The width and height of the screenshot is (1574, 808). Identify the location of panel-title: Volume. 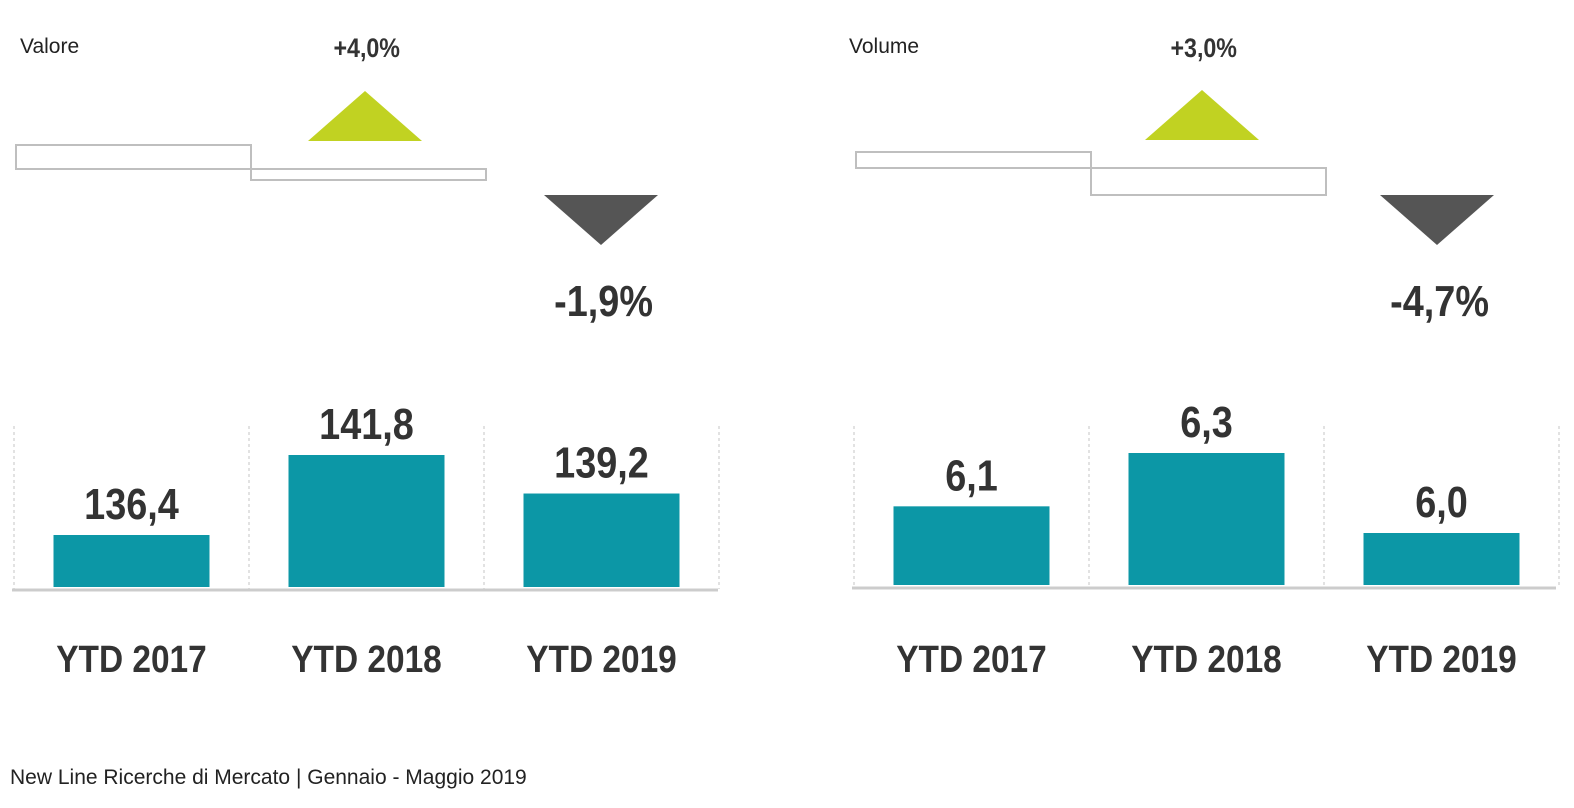
(884, 46).